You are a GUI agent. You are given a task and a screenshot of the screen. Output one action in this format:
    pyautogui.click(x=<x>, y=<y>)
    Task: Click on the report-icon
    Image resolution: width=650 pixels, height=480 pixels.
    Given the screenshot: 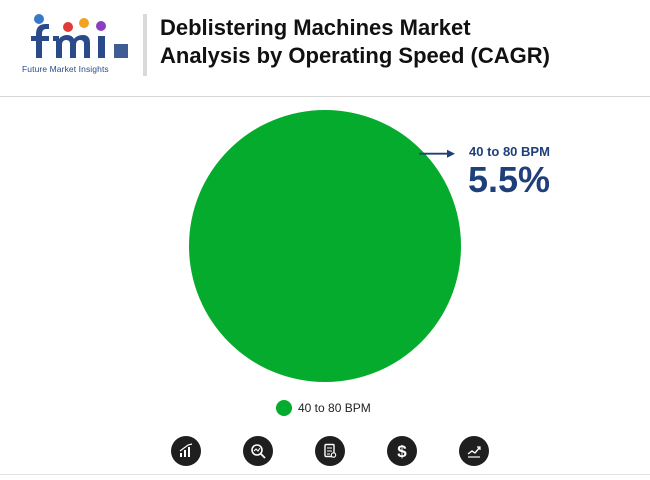 What is the action you would take?
    pyautogui.click(x=330, y=451)
    